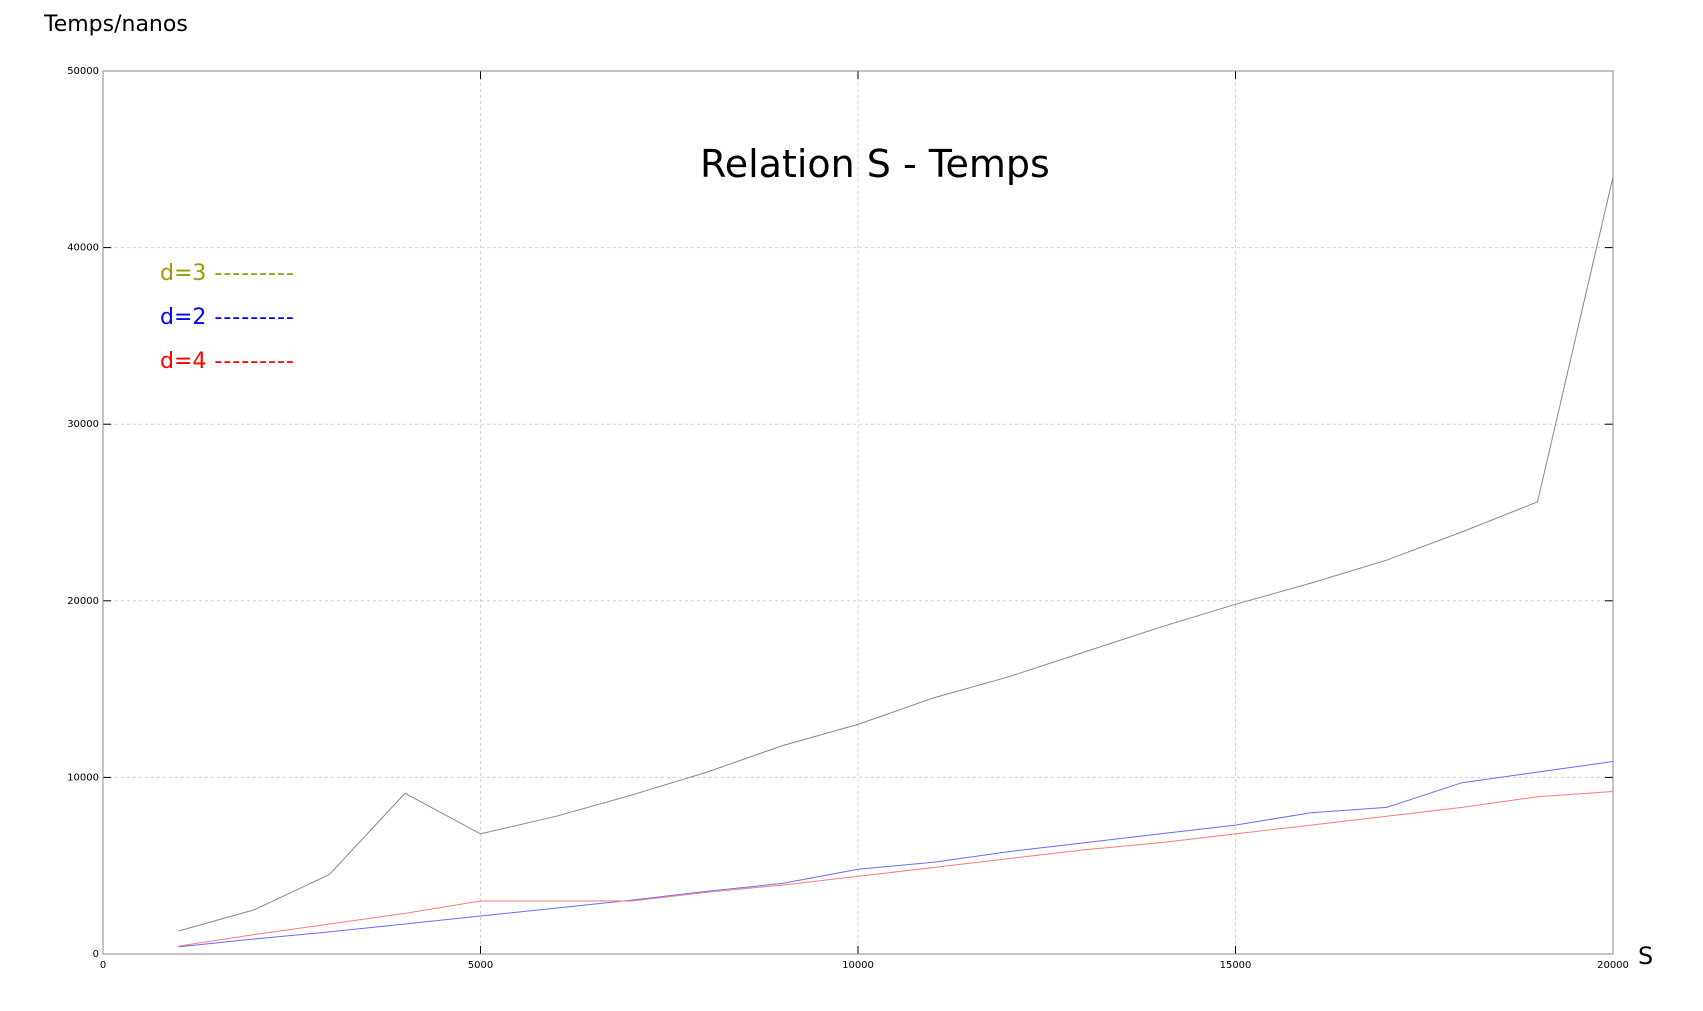 This screenshot has height=1011, width=1703. What do you see at coordinates (1236, 965) in the screenshot?
I see `x-tick-label: 15000` at bounding box center [1236, 965].